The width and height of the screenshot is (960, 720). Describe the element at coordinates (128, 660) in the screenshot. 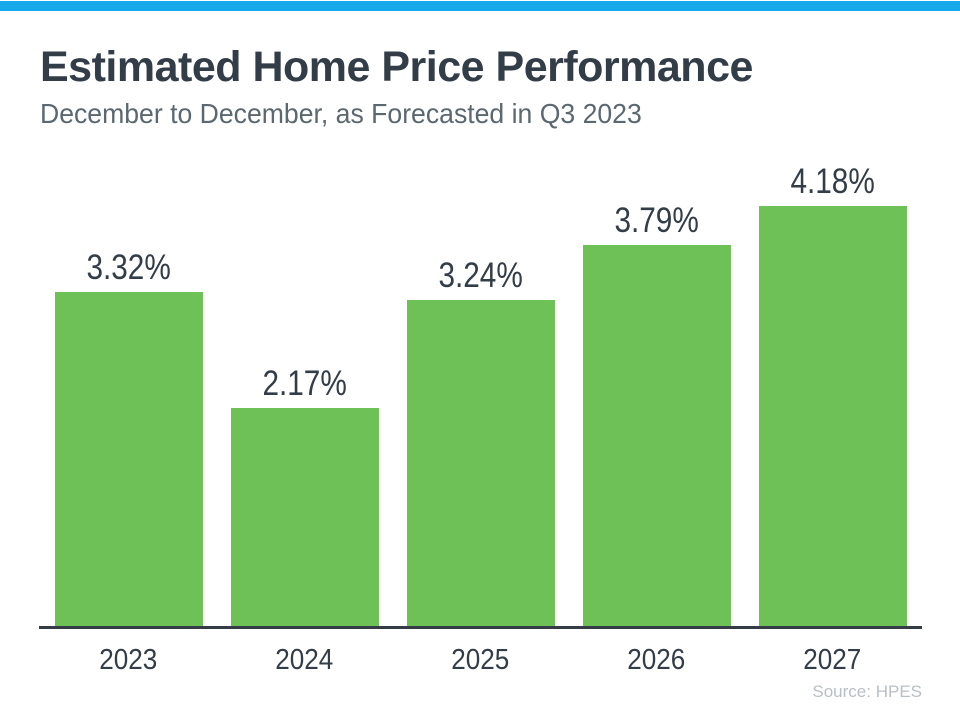

I see `x-axis-tick-label: 2023` at that location.